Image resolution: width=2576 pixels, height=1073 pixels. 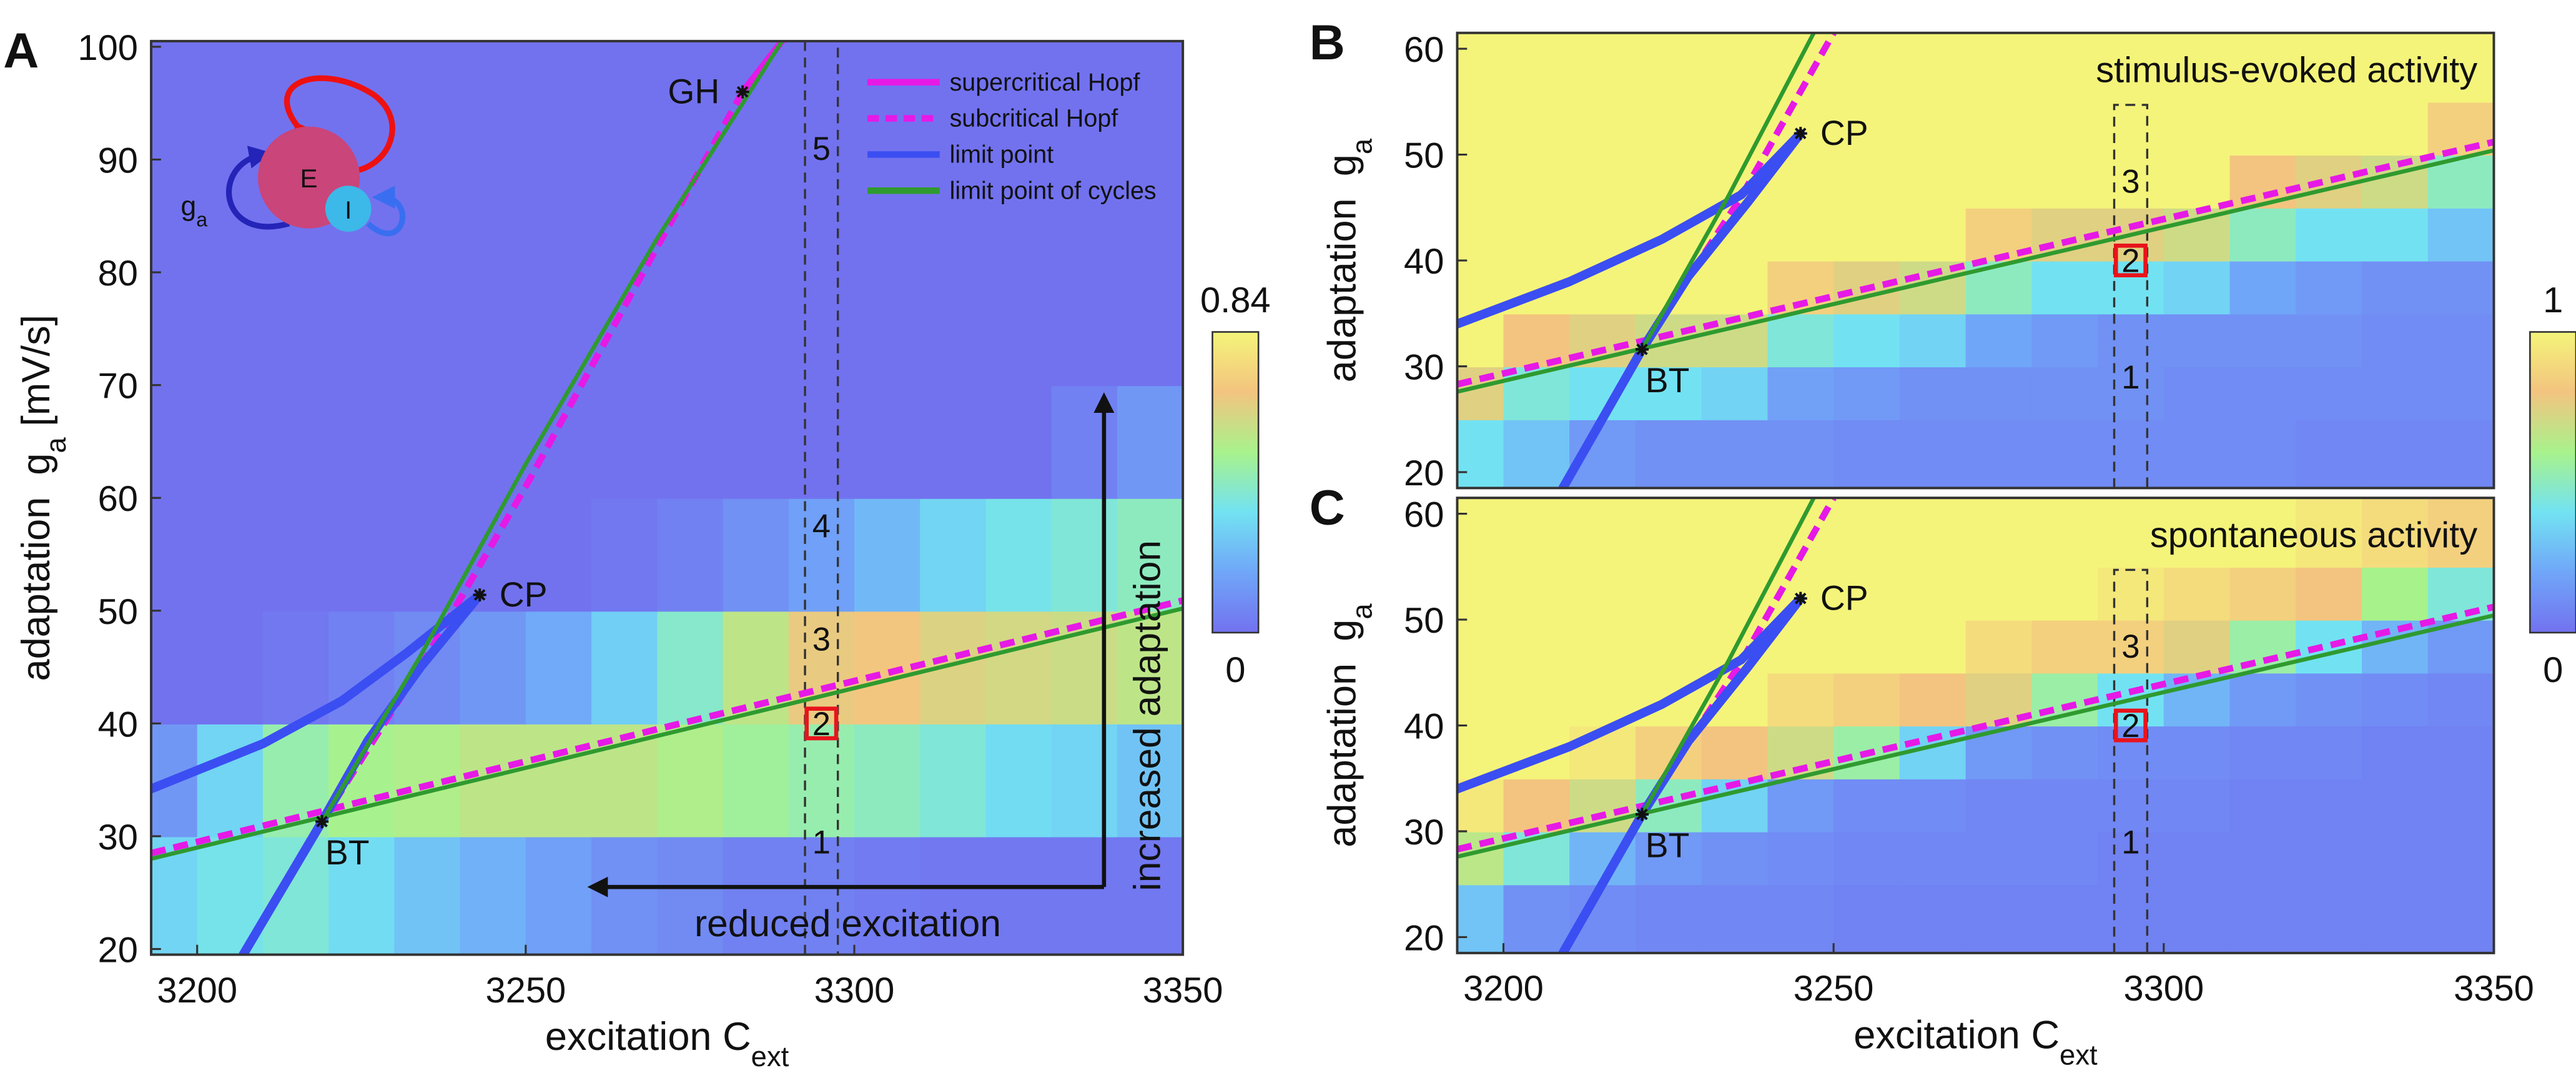 What do you see at coordinates (1183, 991) in the screenshot?
I see `x-tick-label: 3350` at bounding box center [1183, 991].